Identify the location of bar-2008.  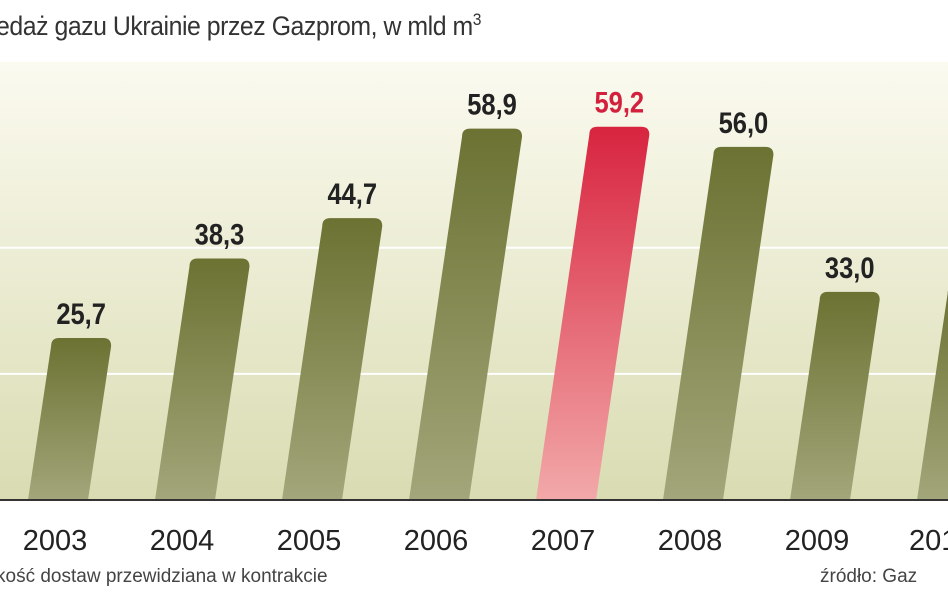
(718, 323).